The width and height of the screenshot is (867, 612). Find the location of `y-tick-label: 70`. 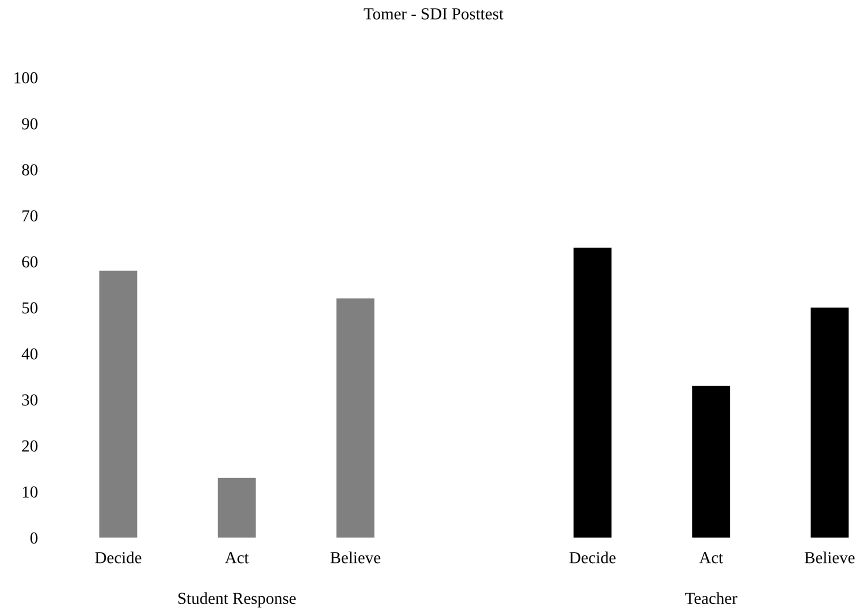

y-tick-label: 70 is located at coordinates (30, 216).